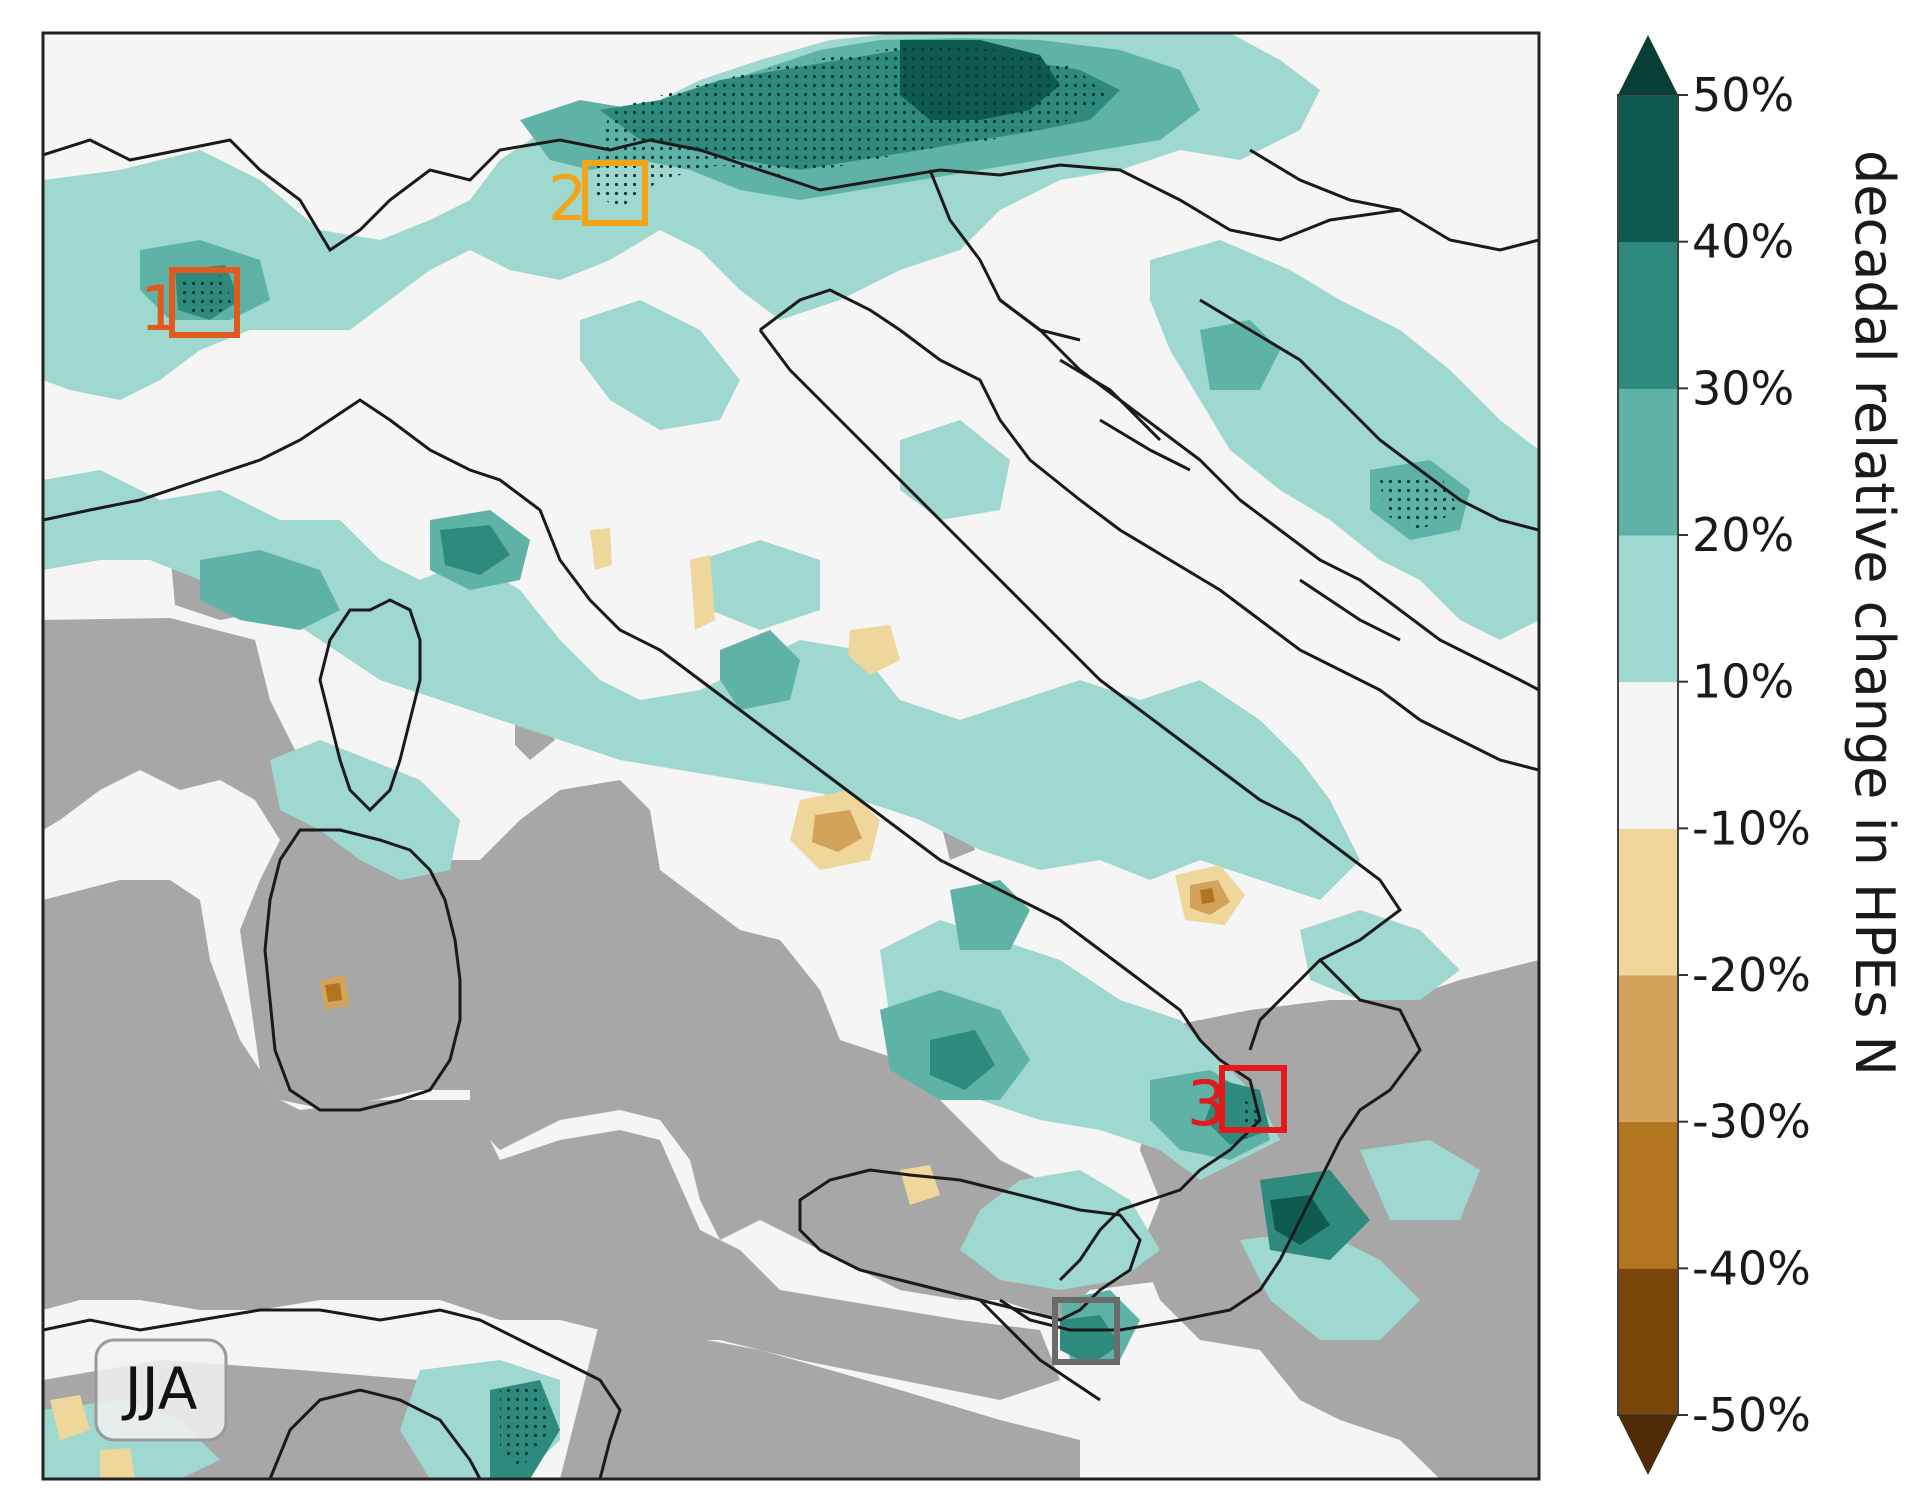  I want to click on colorbar-extend-max, so click(1648, 65).